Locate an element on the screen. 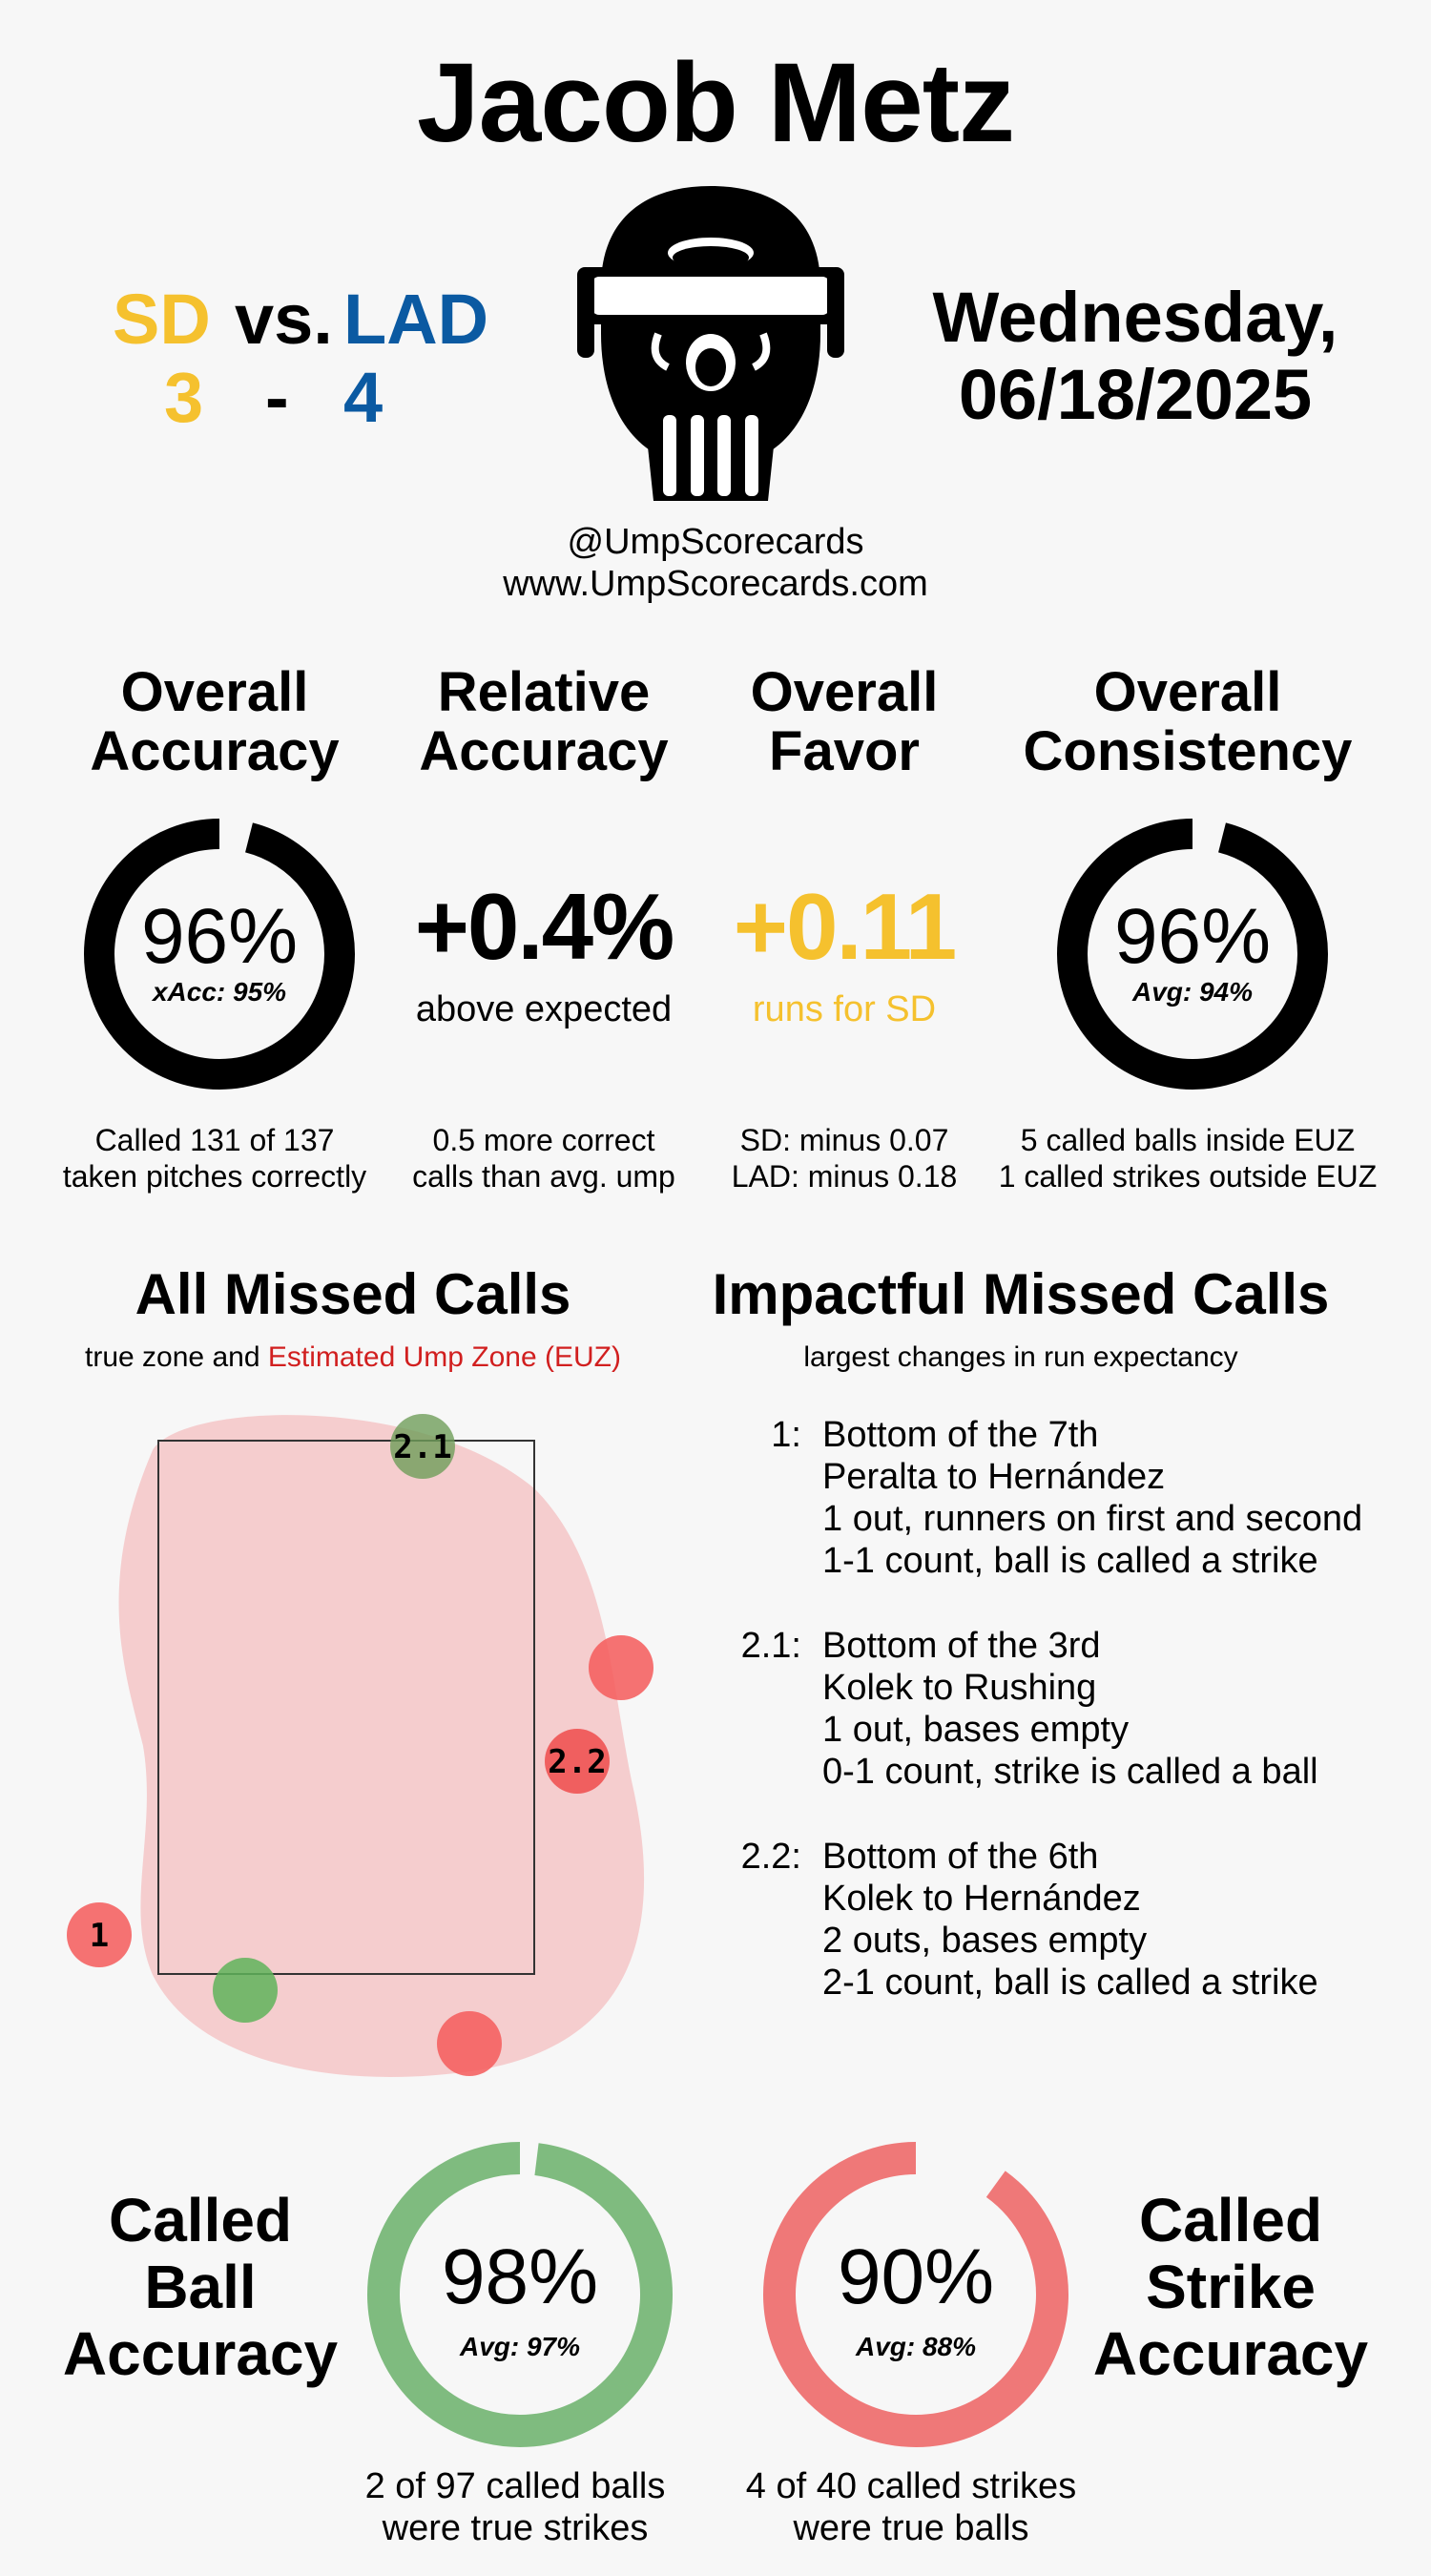 This screenshot has height=2576, width=1431. overall-favor-heading: Overall Favor is located at coordinates (844, 721).